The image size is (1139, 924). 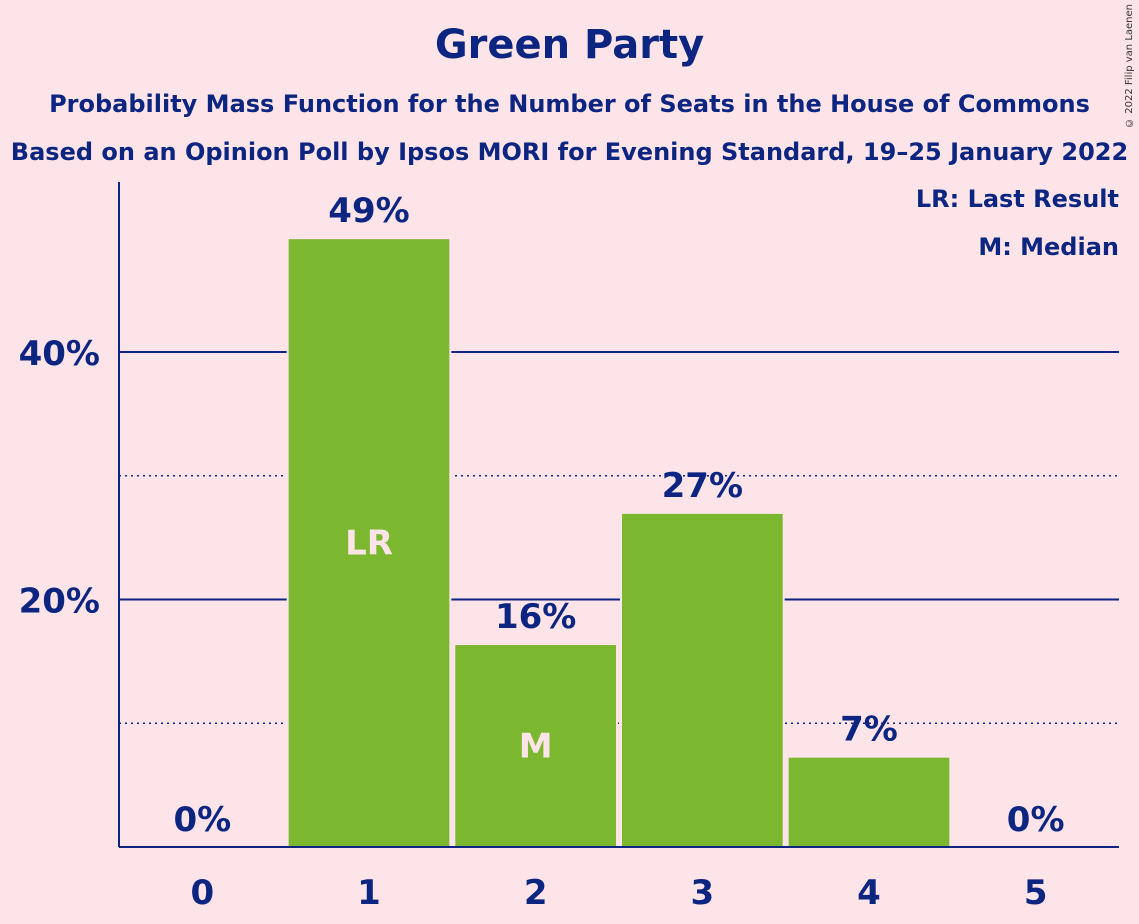 What do you see at coordinates (536, 893) in the screenshot?
I see `x-tick-label: 2` at bounding box center [536, 893].